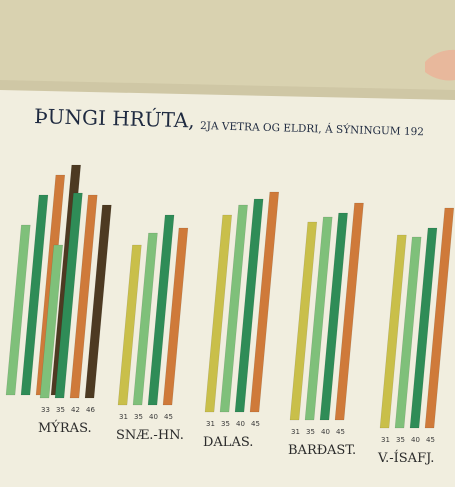  I want to click on region-label: MÝRAS., so click(65, 428).